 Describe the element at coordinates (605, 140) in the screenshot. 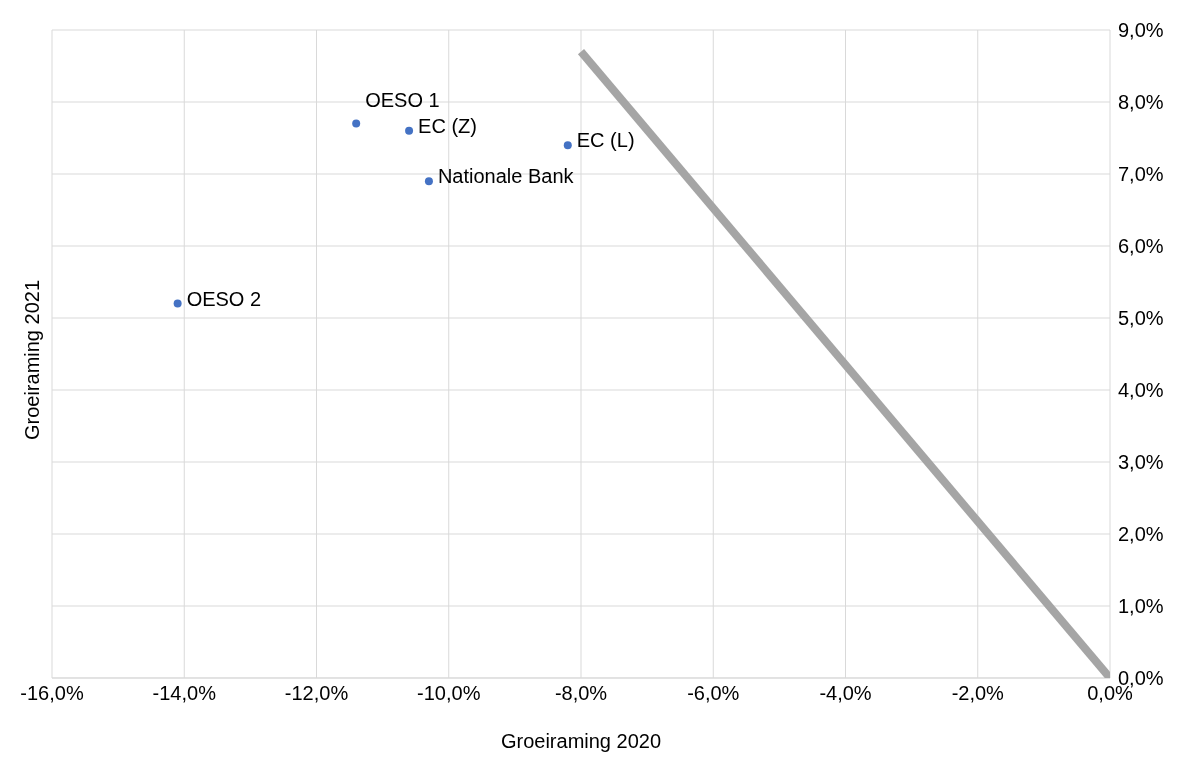

I see `series-label: EC (L)` at that location.